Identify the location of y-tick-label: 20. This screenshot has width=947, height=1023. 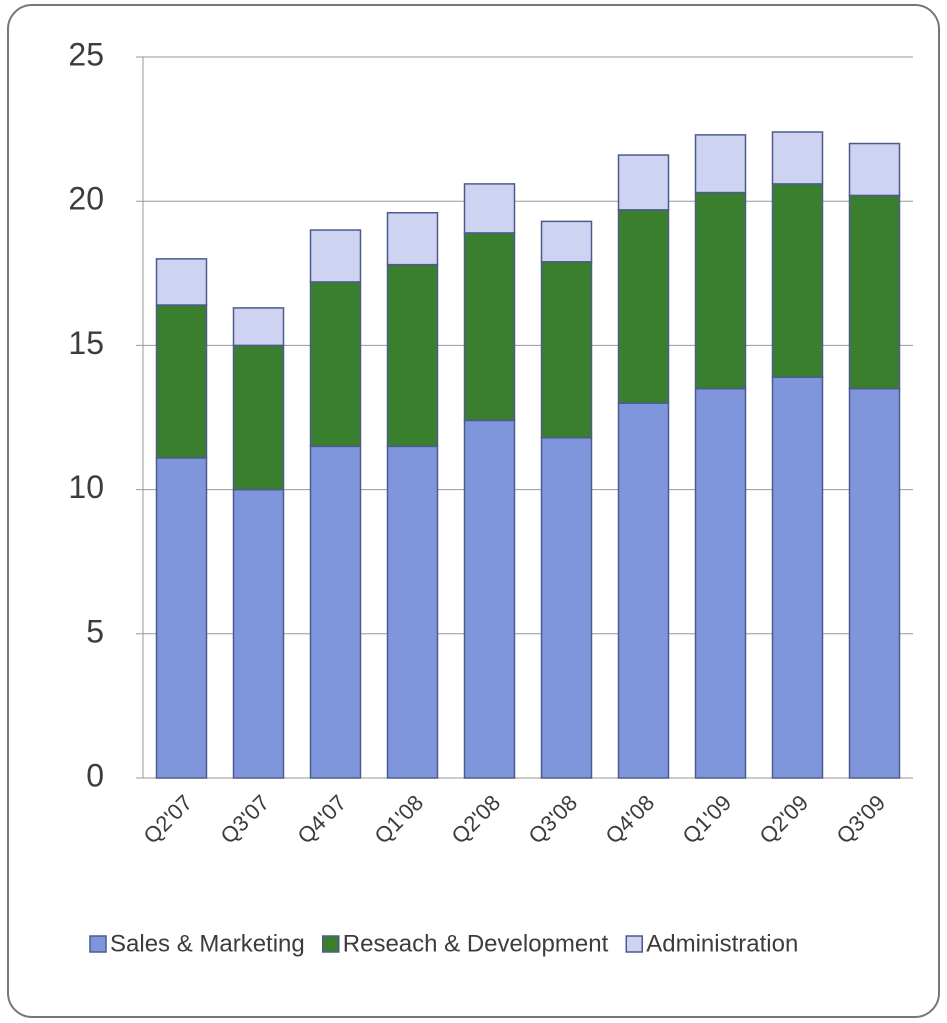
(86, 199).